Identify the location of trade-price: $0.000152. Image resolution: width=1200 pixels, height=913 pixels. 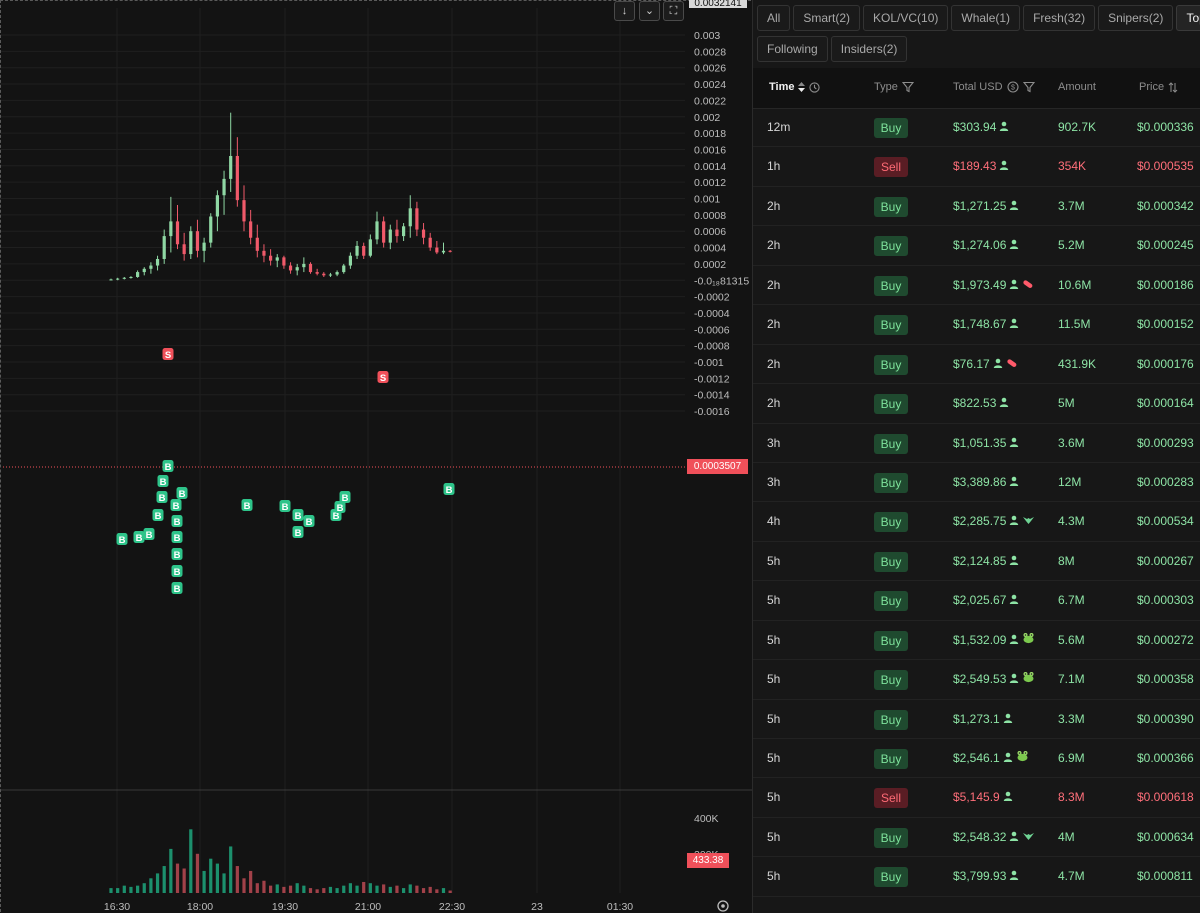
(1165, 324).